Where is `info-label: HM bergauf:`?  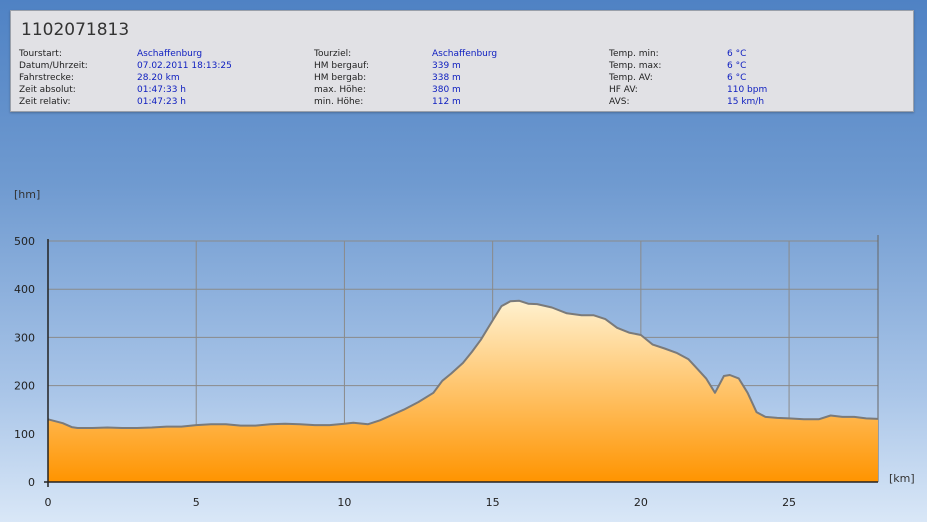
info-label: HM bergauf: is located at coordinates (341, 66).